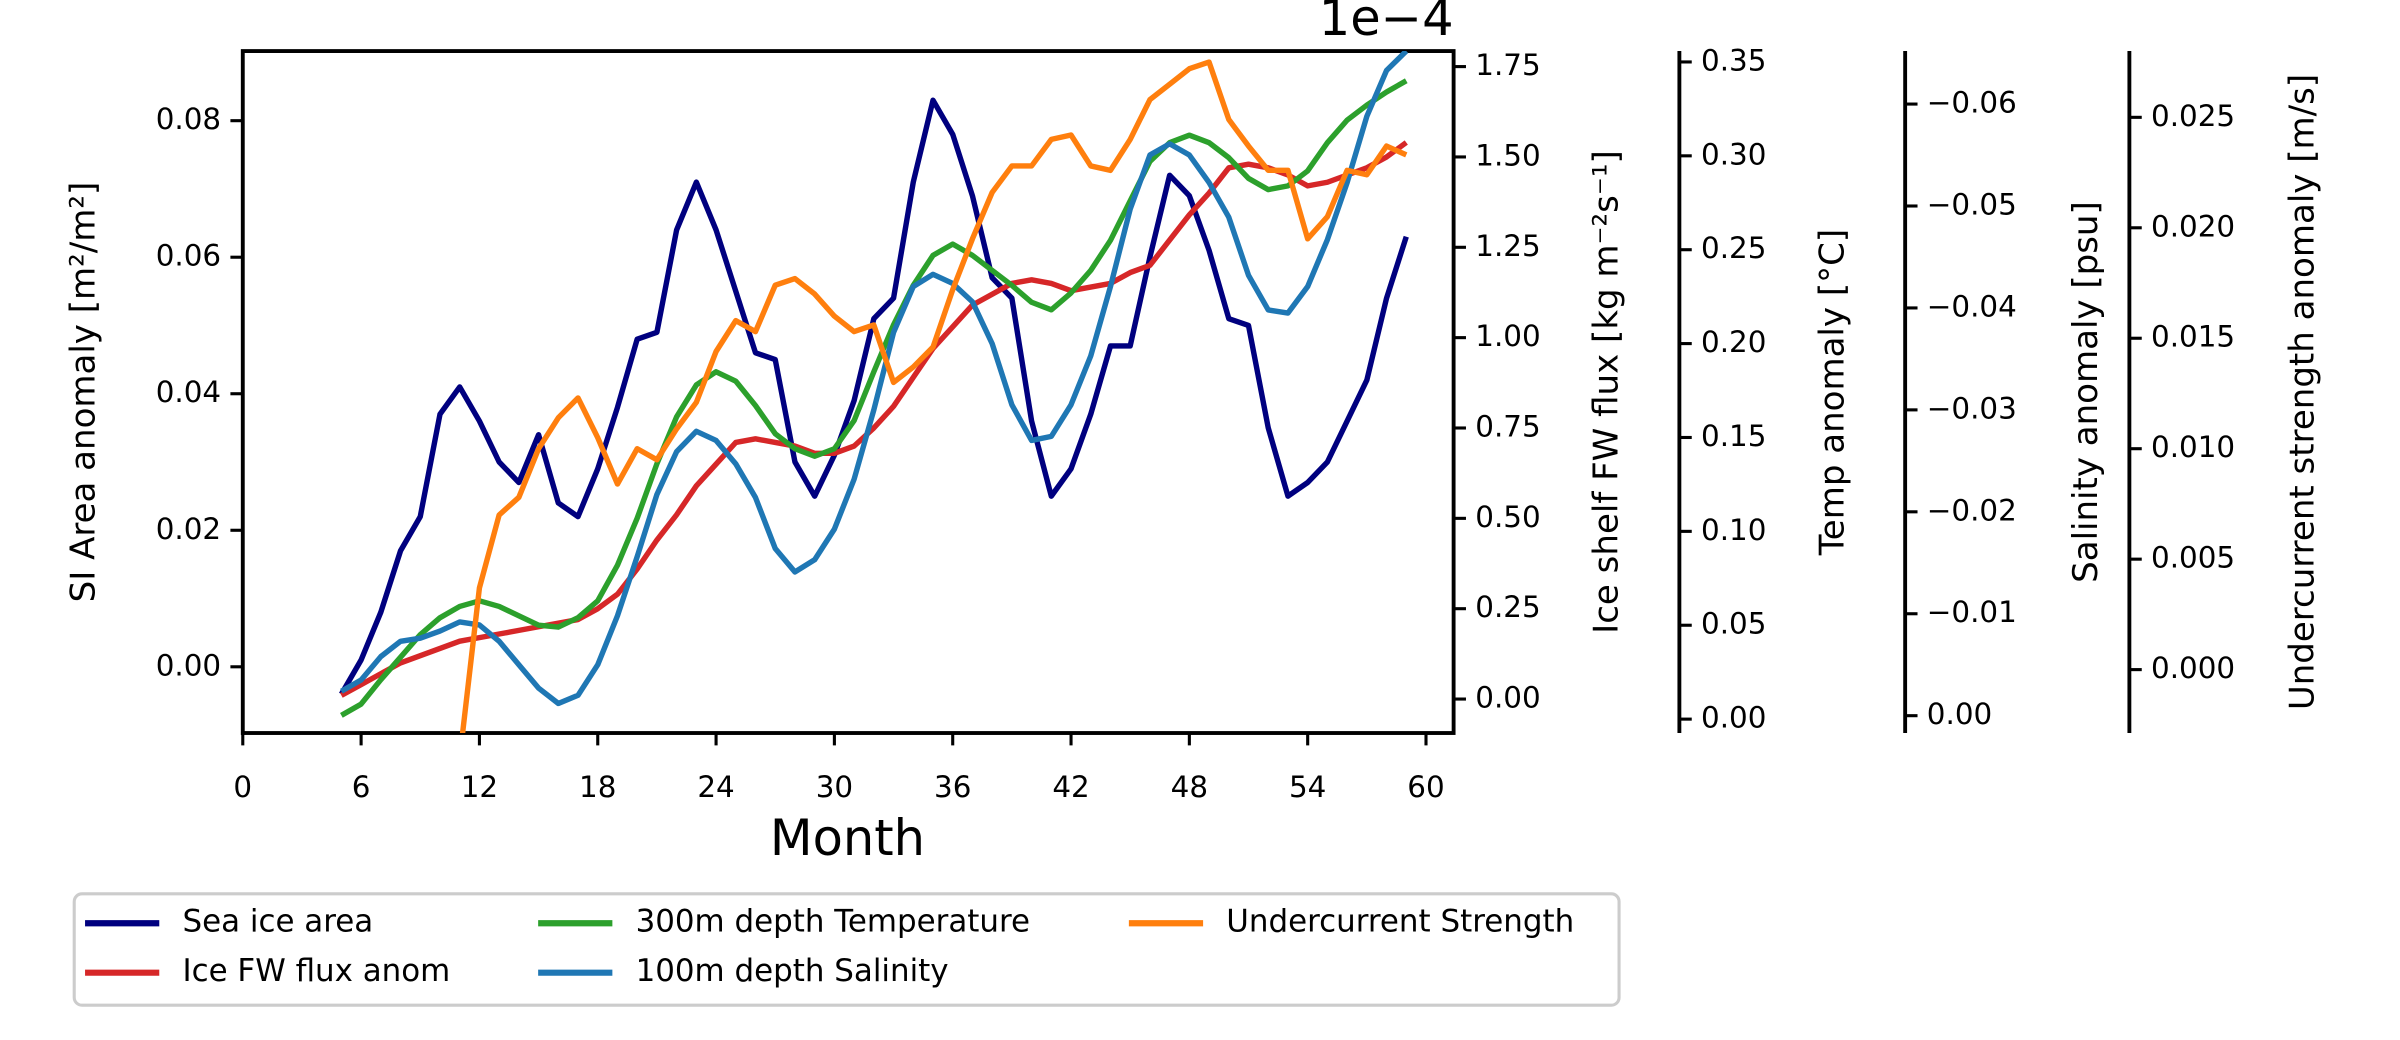 The image size is (2400, 1040). I want to click on x-tick-label: 12, so click(479, 787).